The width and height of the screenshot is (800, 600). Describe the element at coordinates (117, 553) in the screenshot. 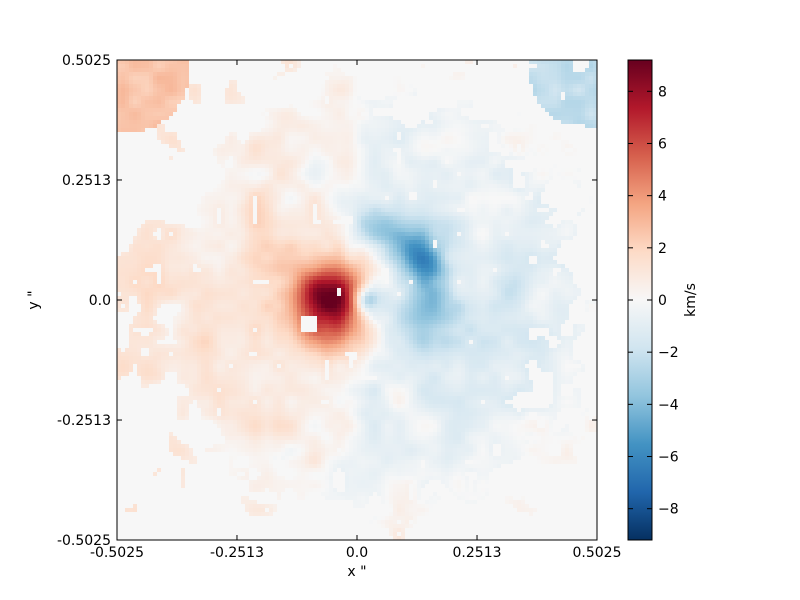

I see `x-tick-label: -0.5025` at that location.